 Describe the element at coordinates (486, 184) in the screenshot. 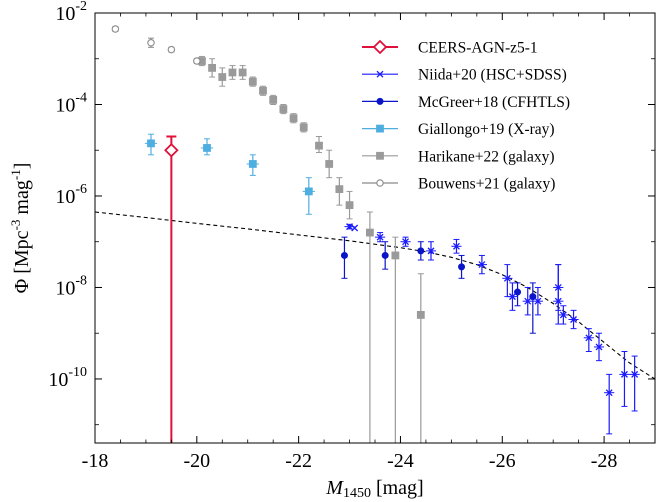

I see `legend-label: Bouwens+21 (galaxy)` at that location.